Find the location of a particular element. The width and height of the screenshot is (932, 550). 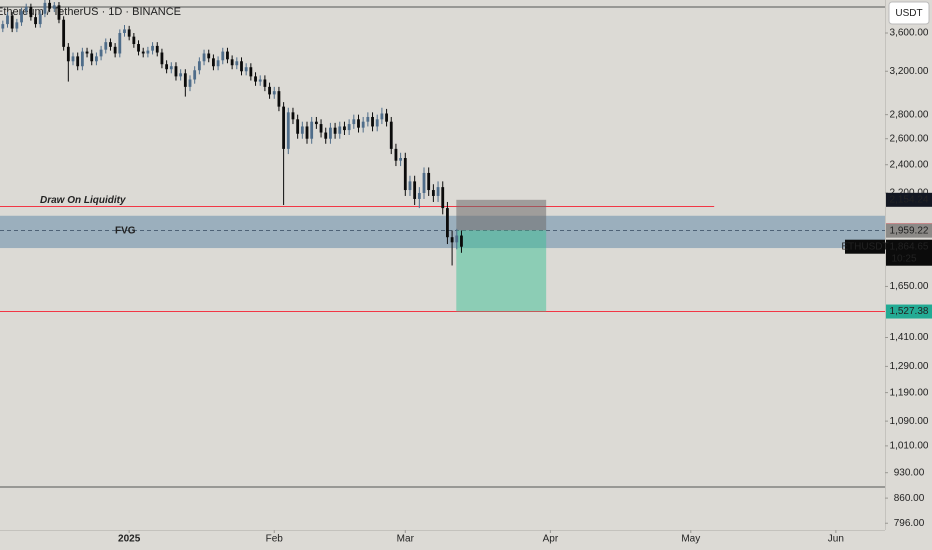

x-tick-label: Mar is located at coordinates (406, 539).